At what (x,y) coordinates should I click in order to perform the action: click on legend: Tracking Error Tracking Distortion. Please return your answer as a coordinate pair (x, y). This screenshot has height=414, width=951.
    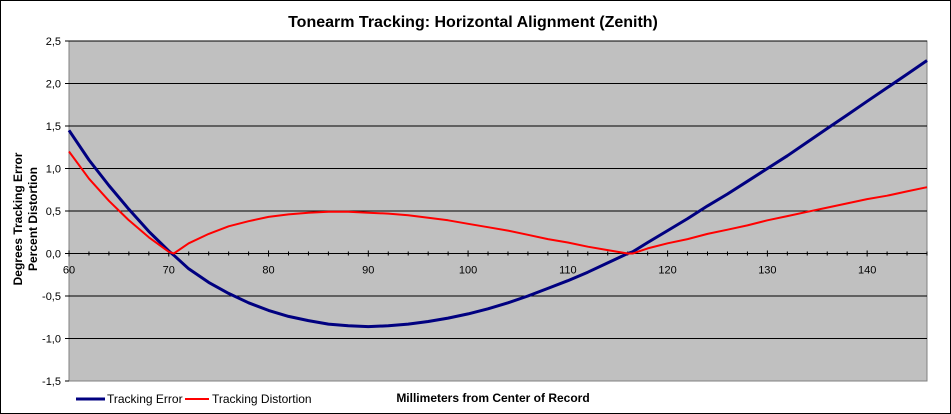
    Looking at the image, I should click on (194, 399).